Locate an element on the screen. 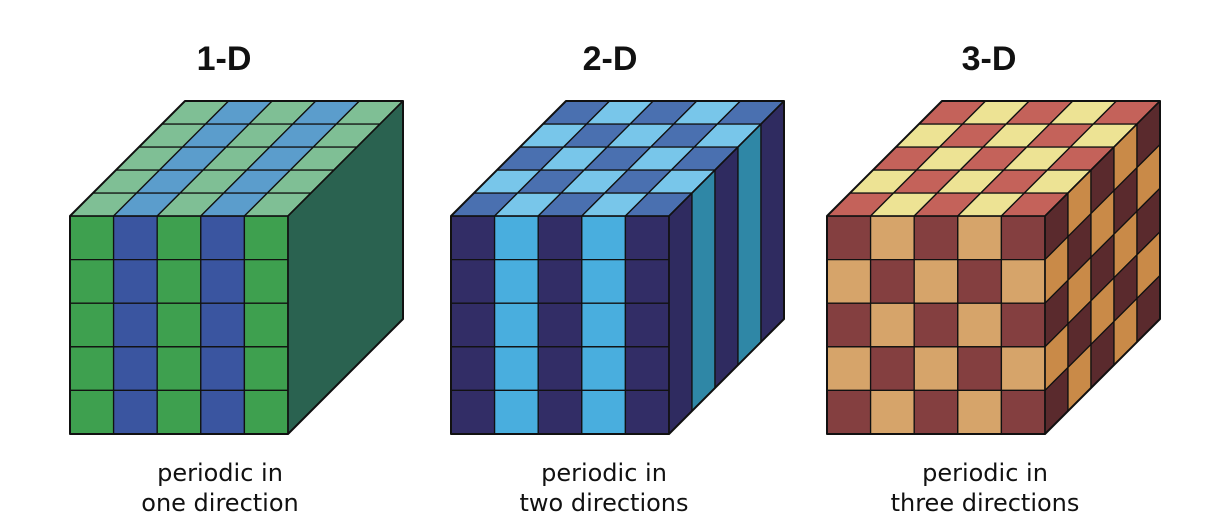 Image resolution: width=1206 pixels, height=526 pixels. crystal-3d-title: 3-D is located at coordinates (989, 59).